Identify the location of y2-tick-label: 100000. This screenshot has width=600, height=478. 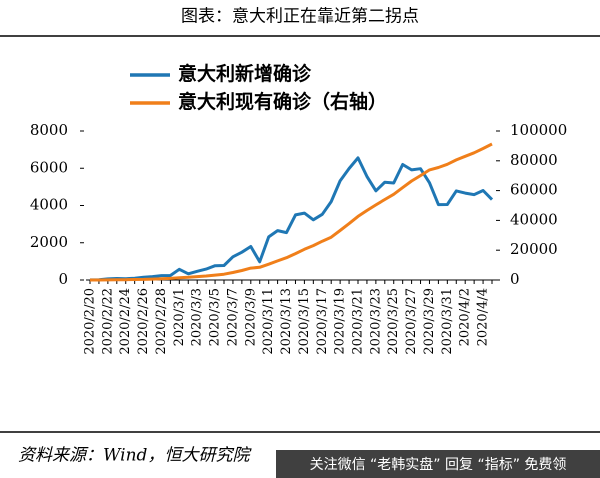
(538, 130).